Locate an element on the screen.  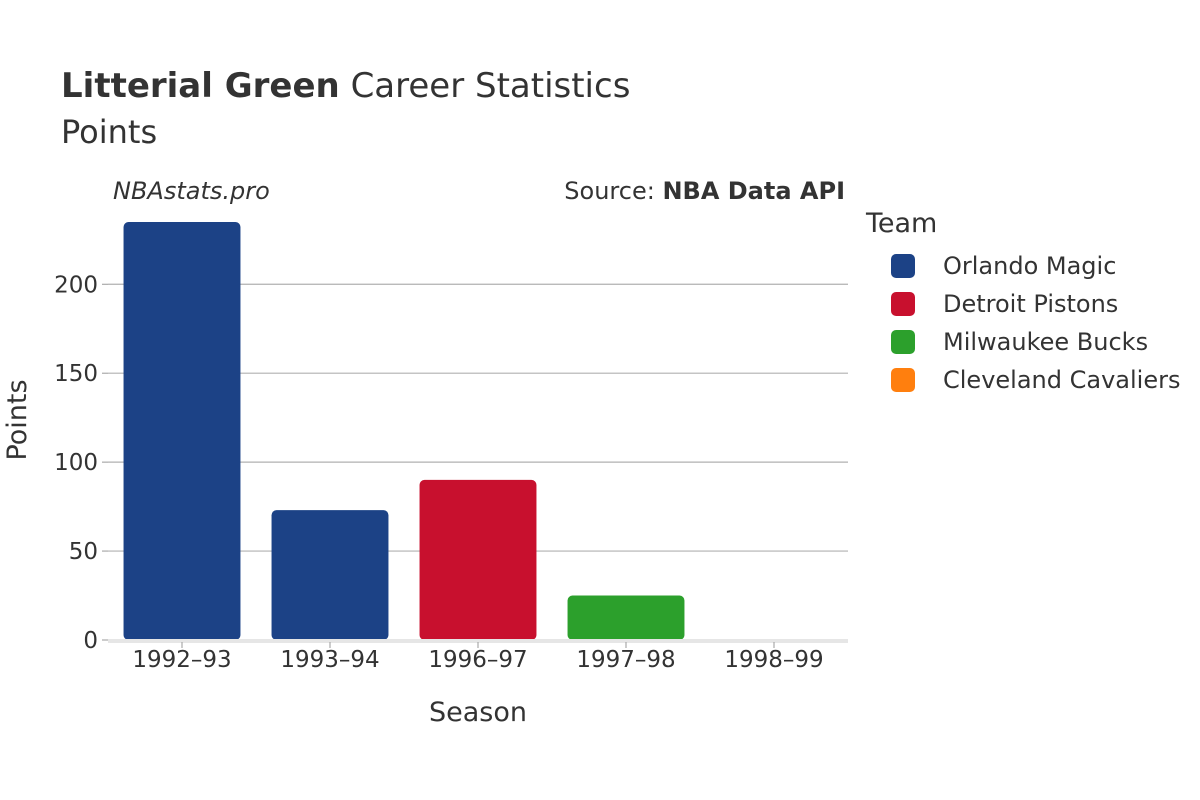
source-credit: Source: NBA Data API is located at coordinates (704, 191).